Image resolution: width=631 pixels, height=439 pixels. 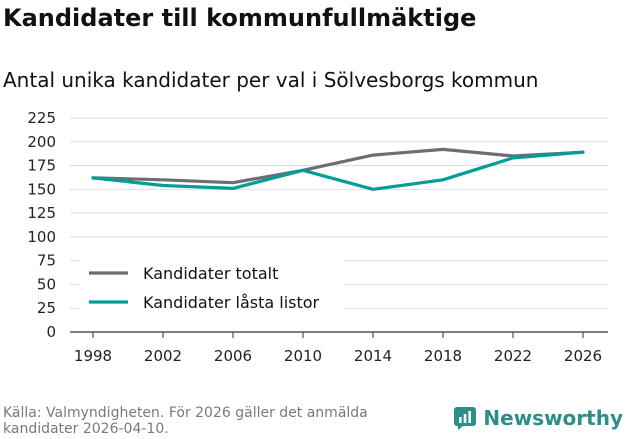 I want to click on series-line-locked-lists, so click(x=338, y=170).